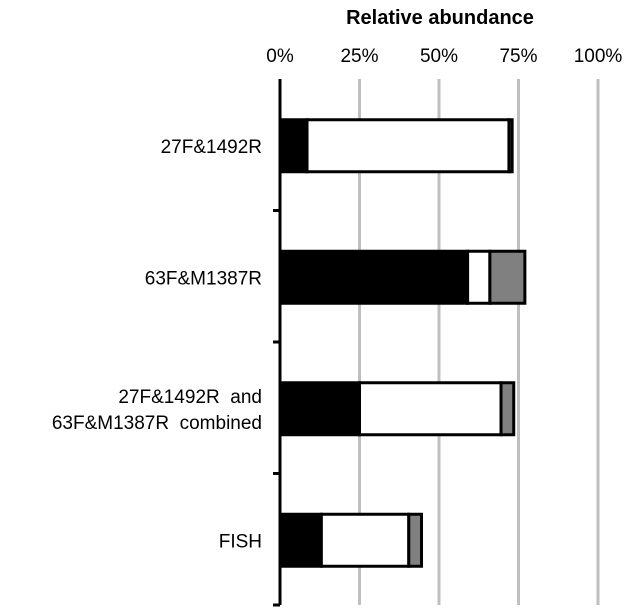 The height and width of the screenshot is (609, 627). What do you see at coordinates (276, 408) in the screenshot?
I see `y-axis-ticks` at bounding box center [276, 408].